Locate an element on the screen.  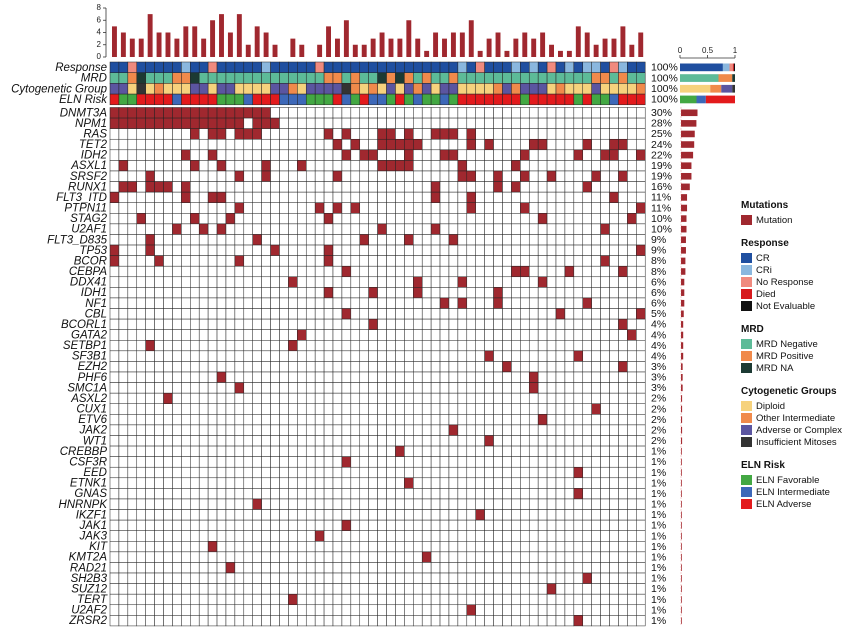
legend-label: Adverse or Complex is located at coordinates (799, 430).